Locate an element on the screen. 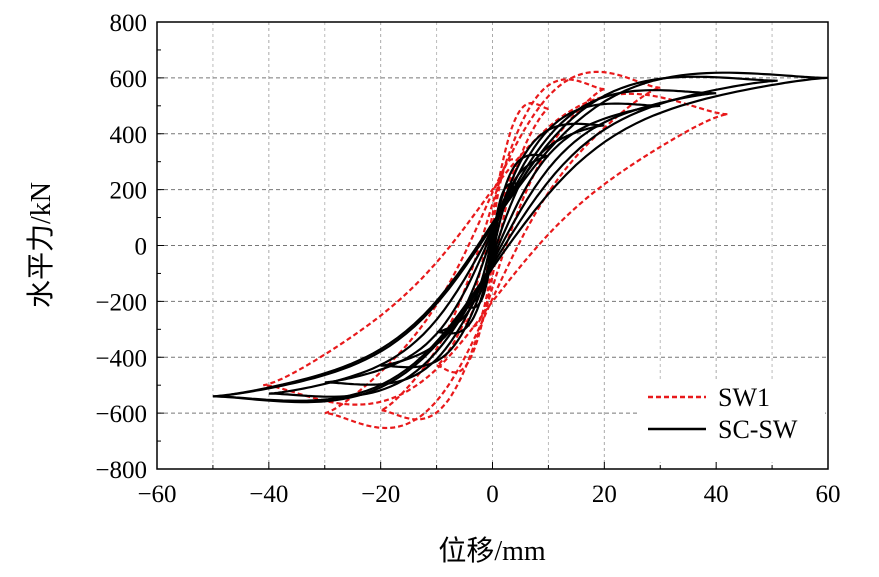 The width and height of the screenshot is (879, 577). x-tick-label: 20 is located at coordinates (604, 494).